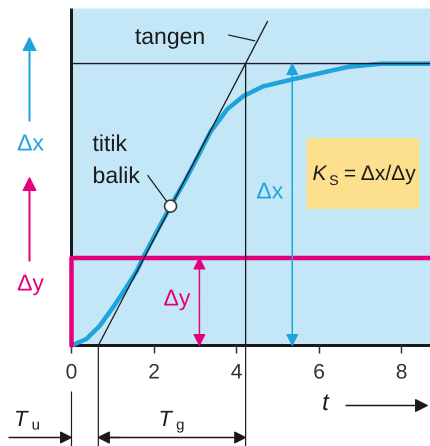 The height and width of the screenshot is (446, 430). What do you see at coordinates (177, 297) in the screenshot?
I see `annotation: Δy` at bounding box center [177, 297].